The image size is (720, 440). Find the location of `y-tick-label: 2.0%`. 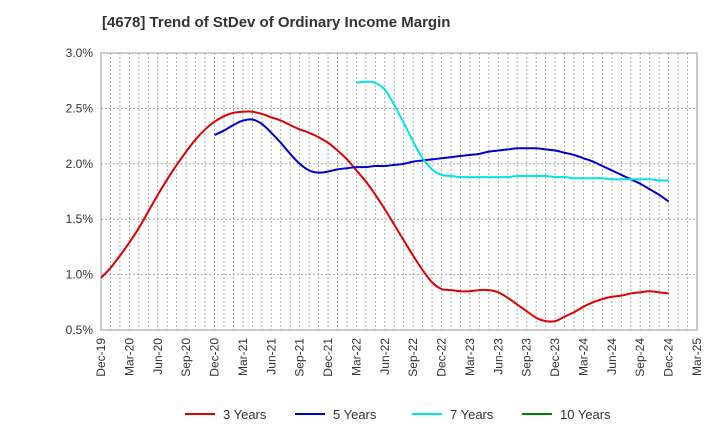

y-tick-label: 2.0% is located at coordinates (80, 164).